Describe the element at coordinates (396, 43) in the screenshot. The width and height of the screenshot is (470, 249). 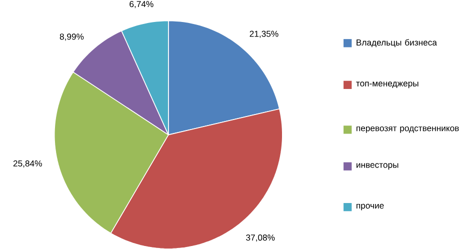
I see `legend-label: Владельцы бизнеса` at that location.